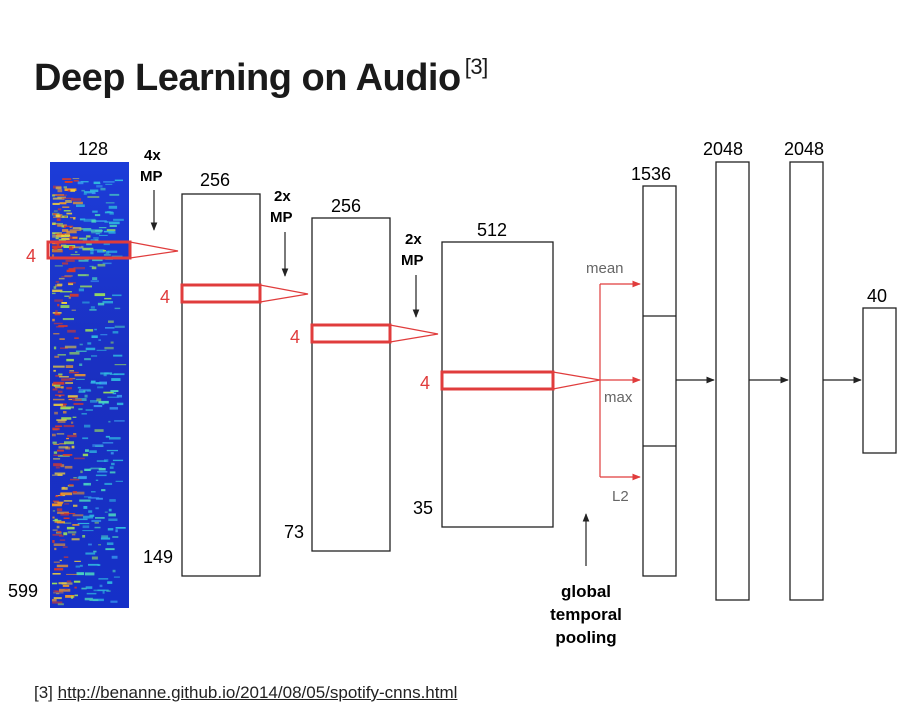 This screenshot has height=721, width=924. I want to click on slide-title: Deep Learning on Audio [3], so click(261, 77).